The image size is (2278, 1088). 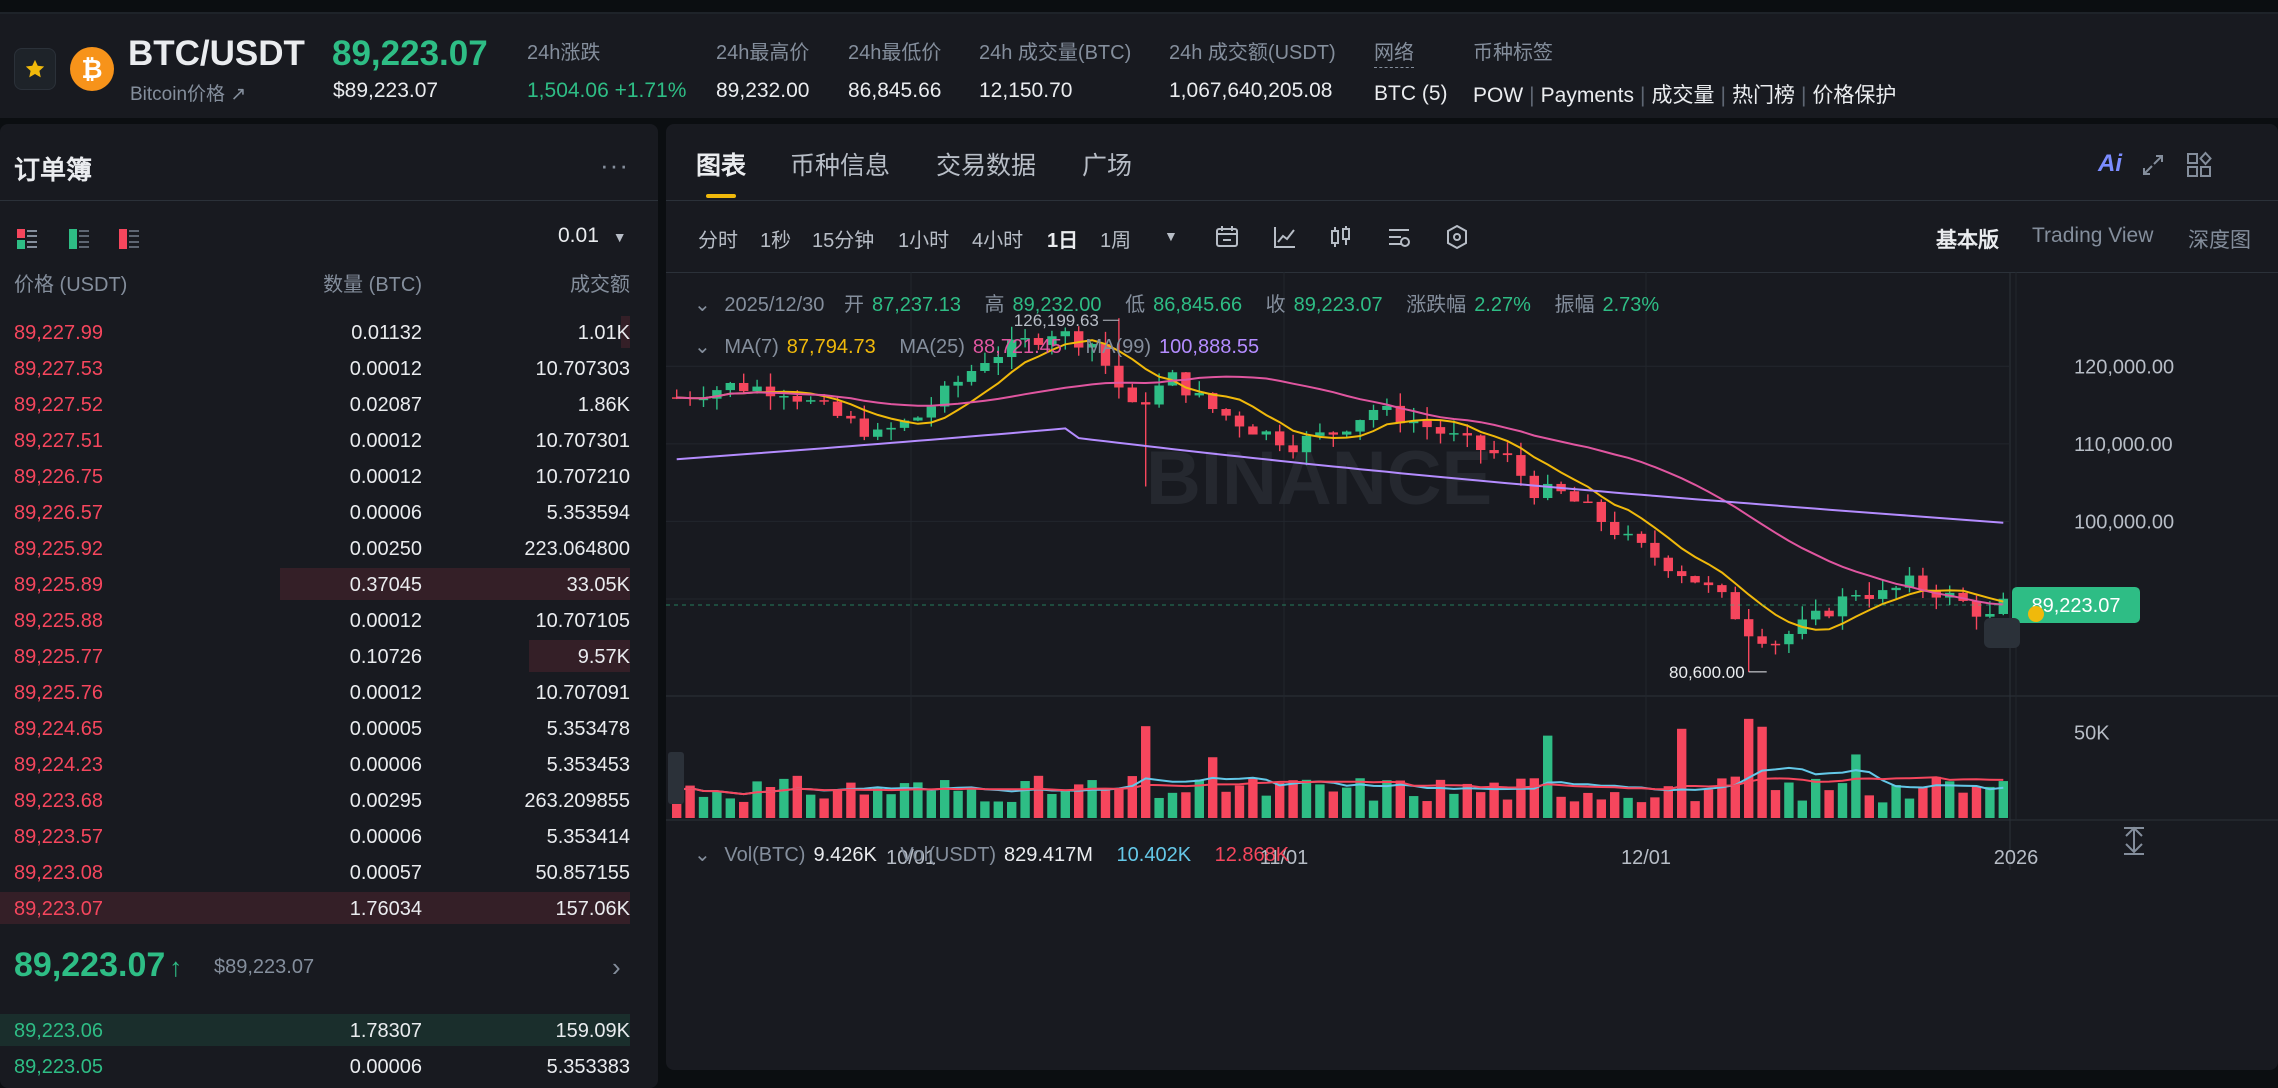 What do you see at coordinates (329, 584) in the screenshot?
I see `ask-row: 89,225.89 0.37045 33.05K` at bounding box center [329, 584].